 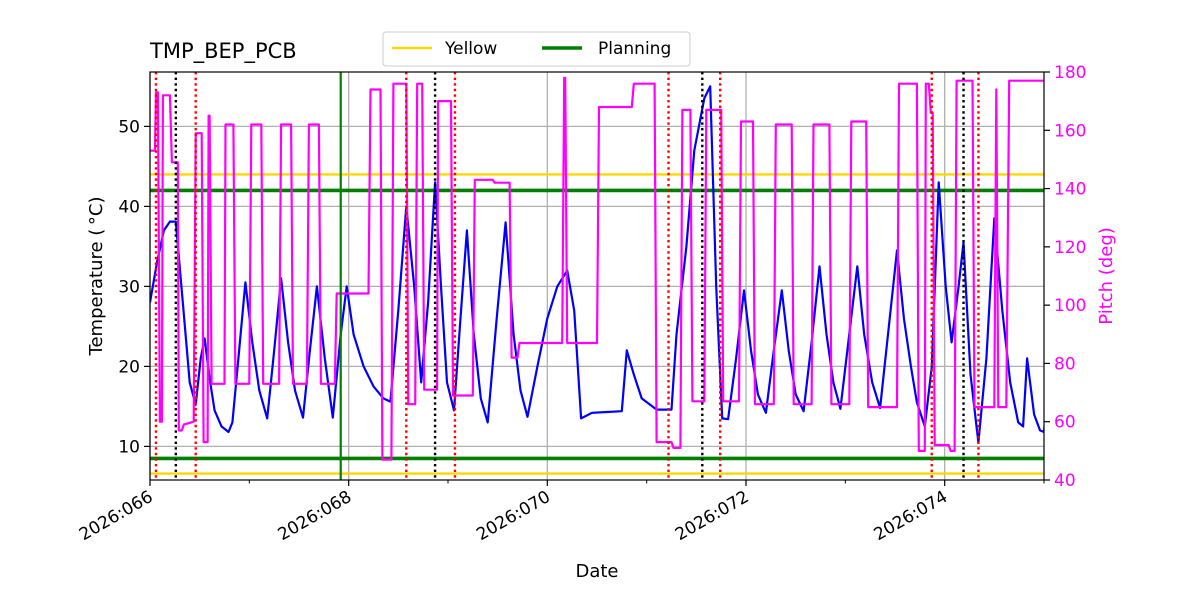 What do you see at coordinates (96, 277) in the screenshot?
I see `y-axis-title: Temperature ( °C)` at bounding box center [96, 277].